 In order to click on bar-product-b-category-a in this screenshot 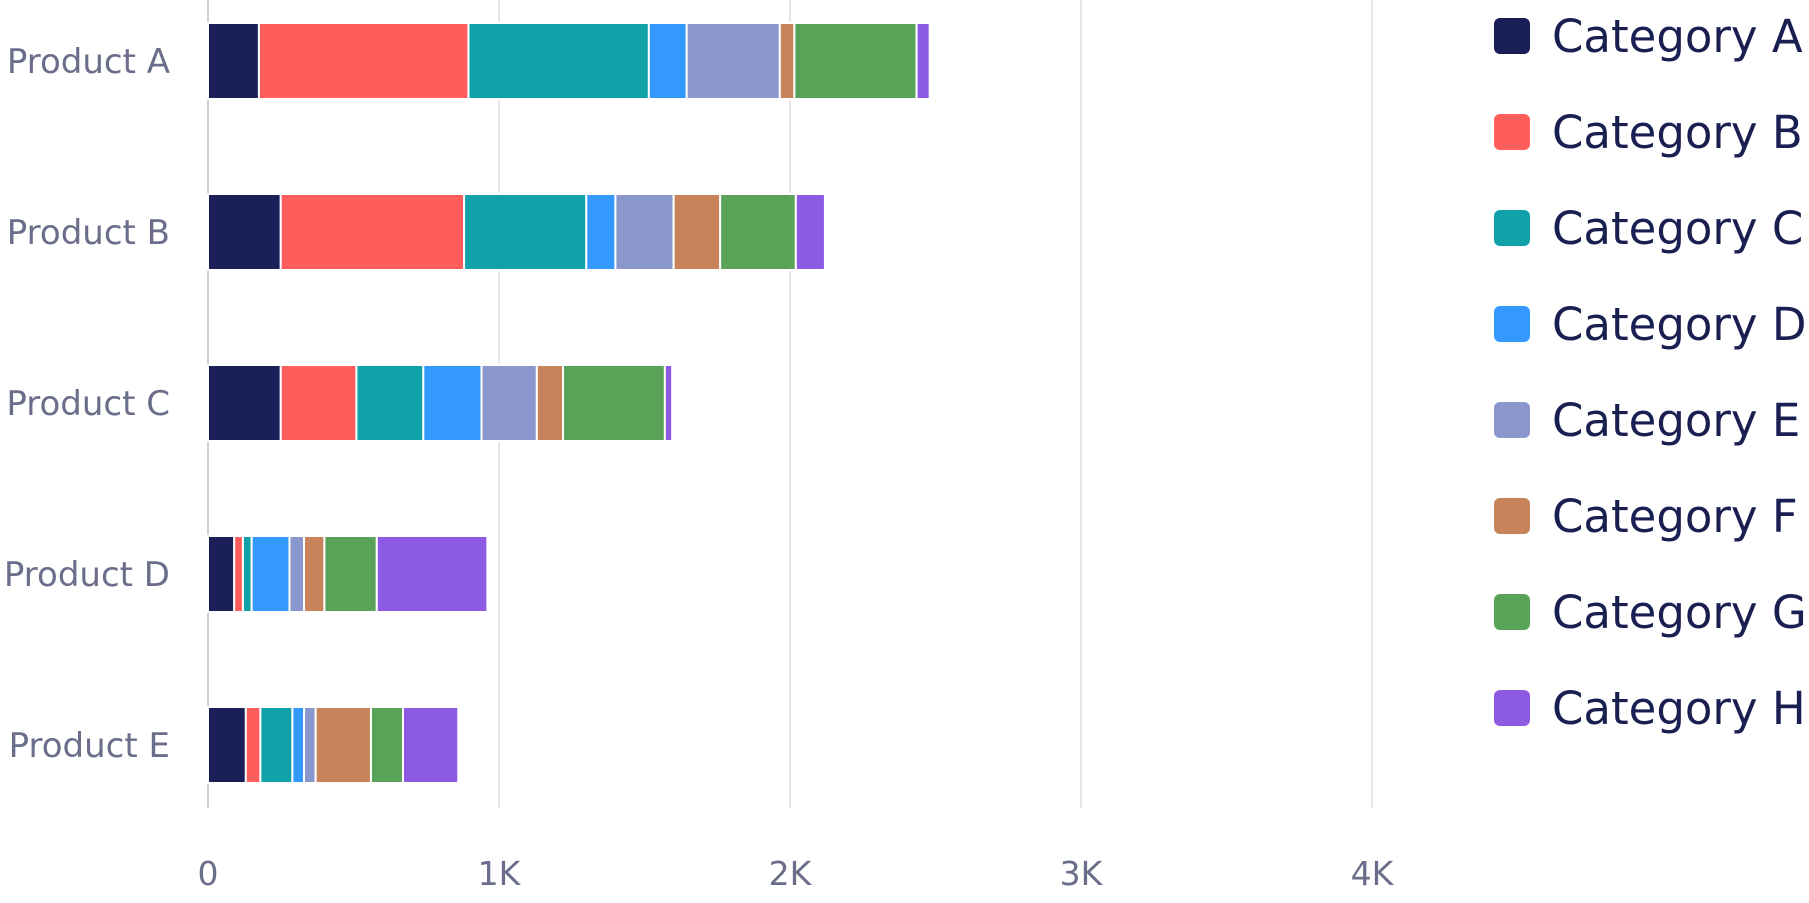, I will do `click(244, 232)`.